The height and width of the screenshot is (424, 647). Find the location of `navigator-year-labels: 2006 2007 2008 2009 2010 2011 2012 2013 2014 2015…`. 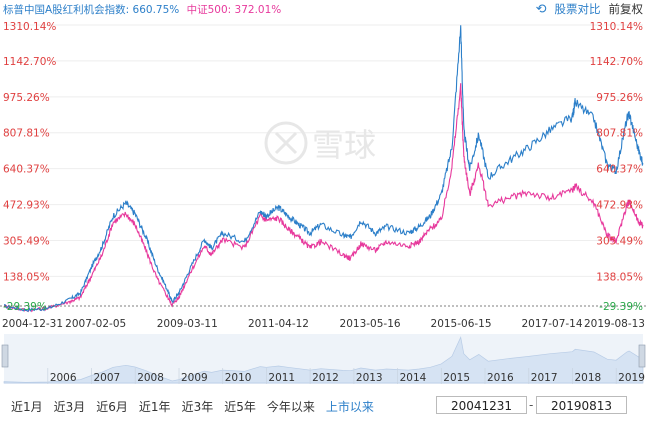

navigator-year-labels: 2006 2007 2008 2009 2010 2011 2012 2013 2014 2015… is located at coordinates (346, 376).